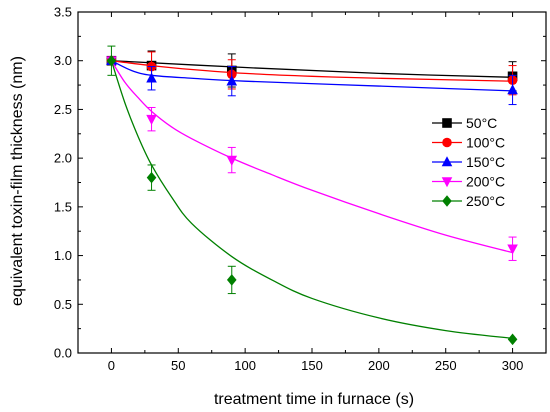  I want to click on legend-item: 50°C, so click(464, 123).